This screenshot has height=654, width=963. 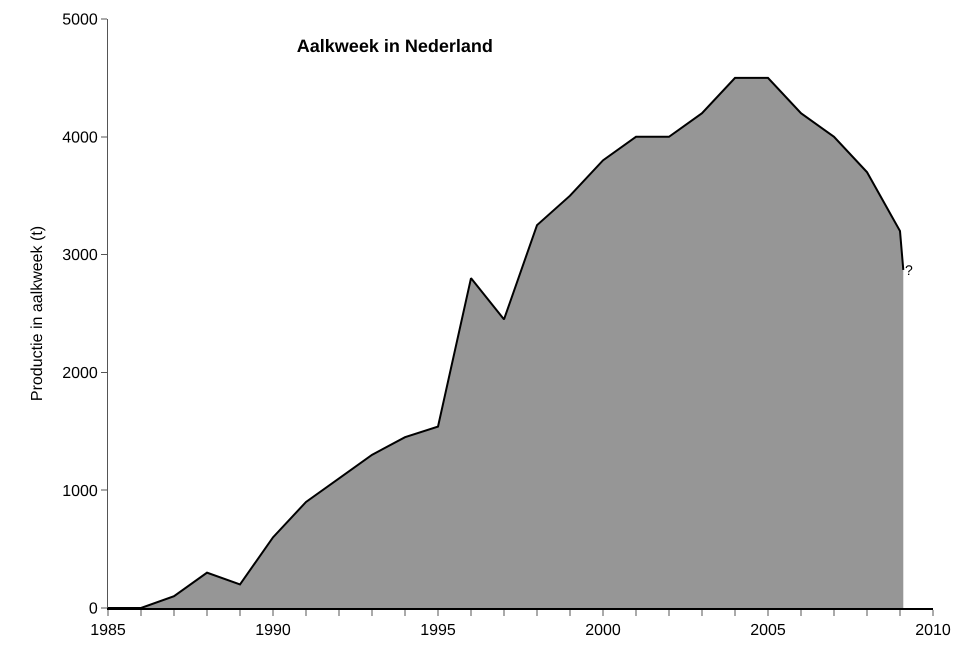 I want to click on y-tick-label: 0, so click(x=93, y=609).